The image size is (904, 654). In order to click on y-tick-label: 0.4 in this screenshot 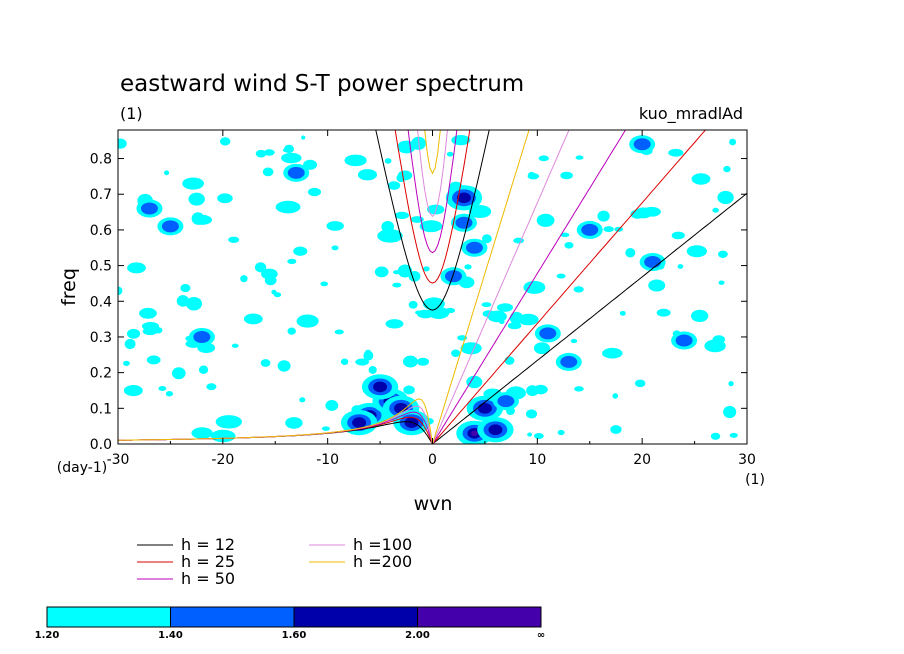, I will do `click(101, 302)`.